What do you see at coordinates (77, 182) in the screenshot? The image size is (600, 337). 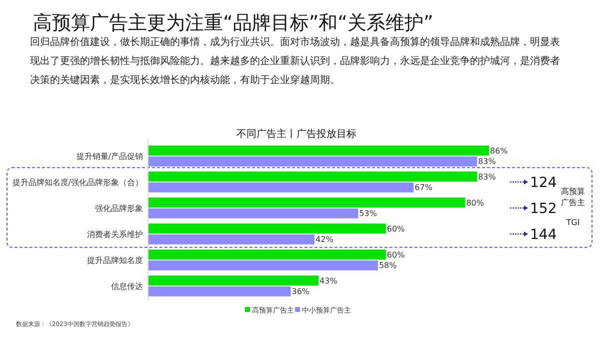 I see `y-tick-label: 提升品牌知名度/强化品牌形象（合）` at bounding box center [77, 182].